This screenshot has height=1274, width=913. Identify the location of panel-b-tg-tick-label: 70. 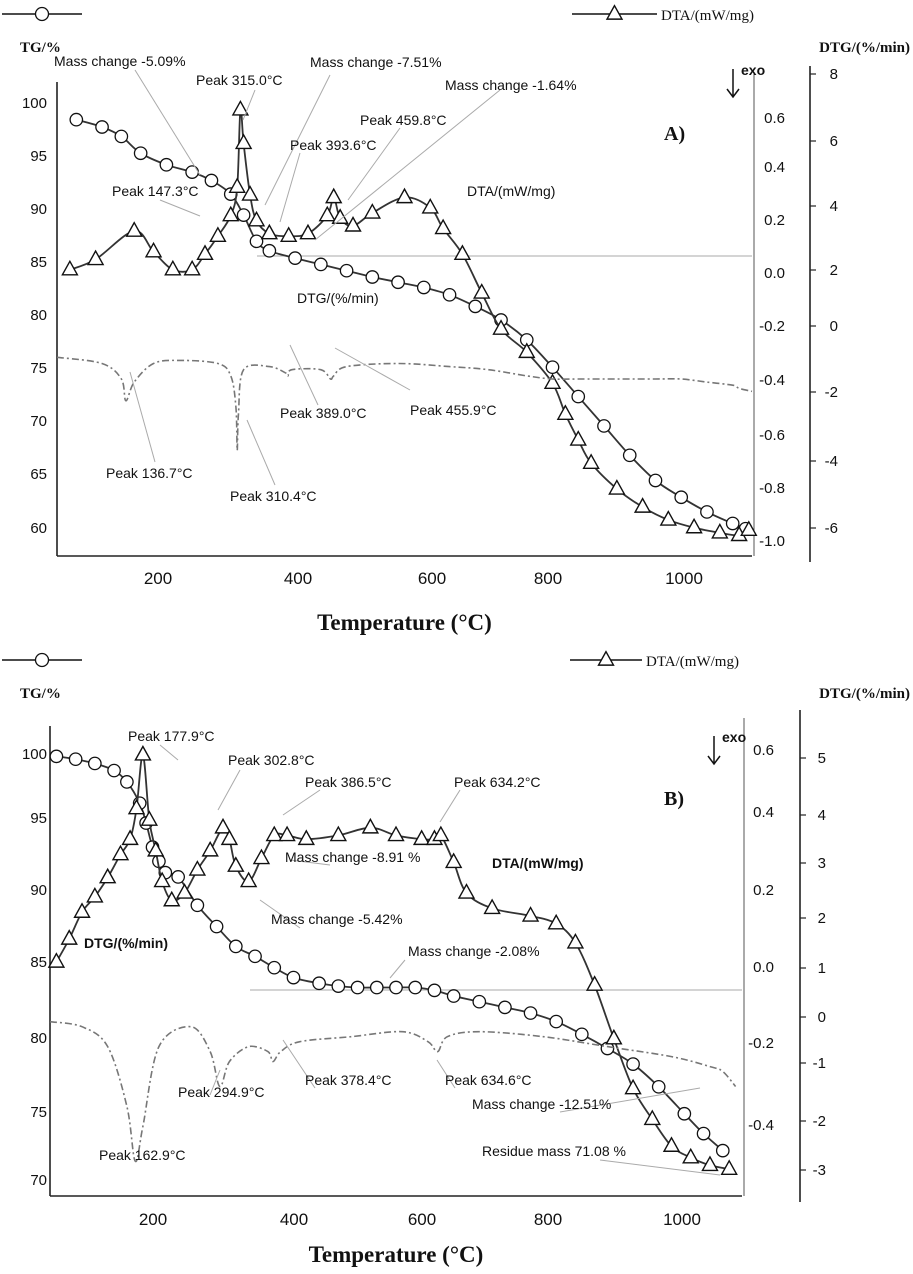
(38, 1180).